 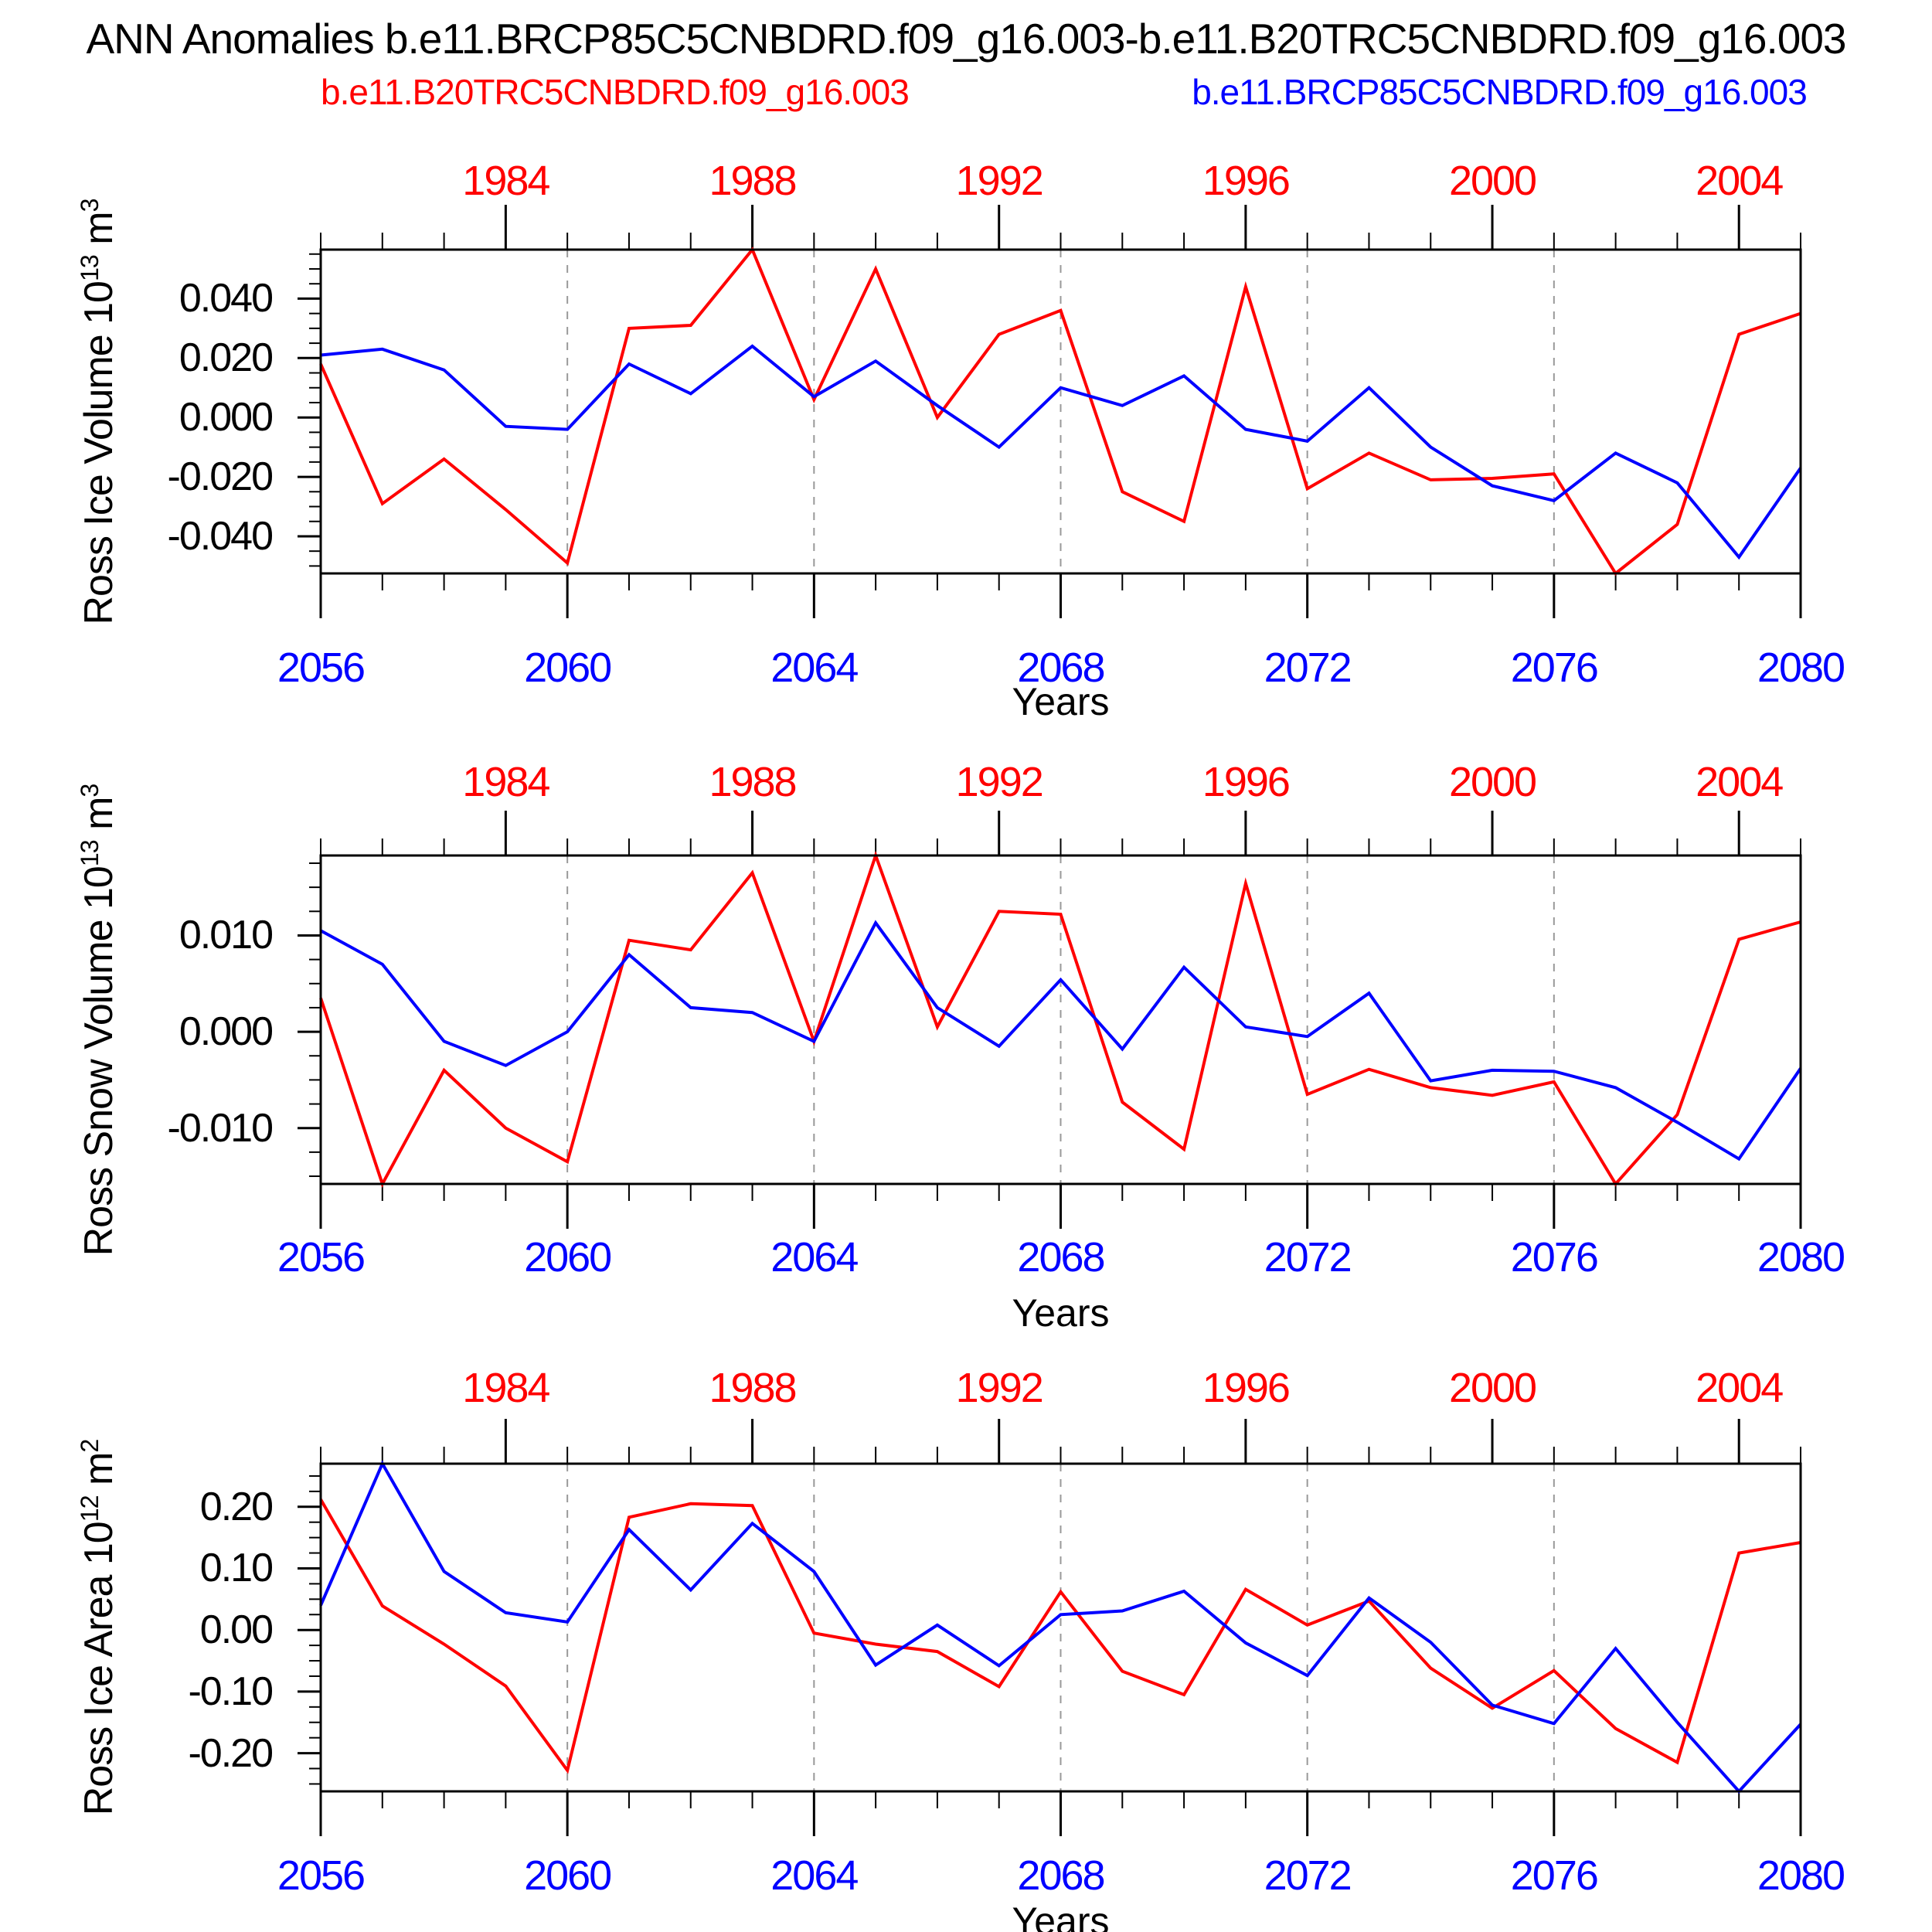 I want to click on y-tick-label: 0.10, so click(x=237, y=1568).